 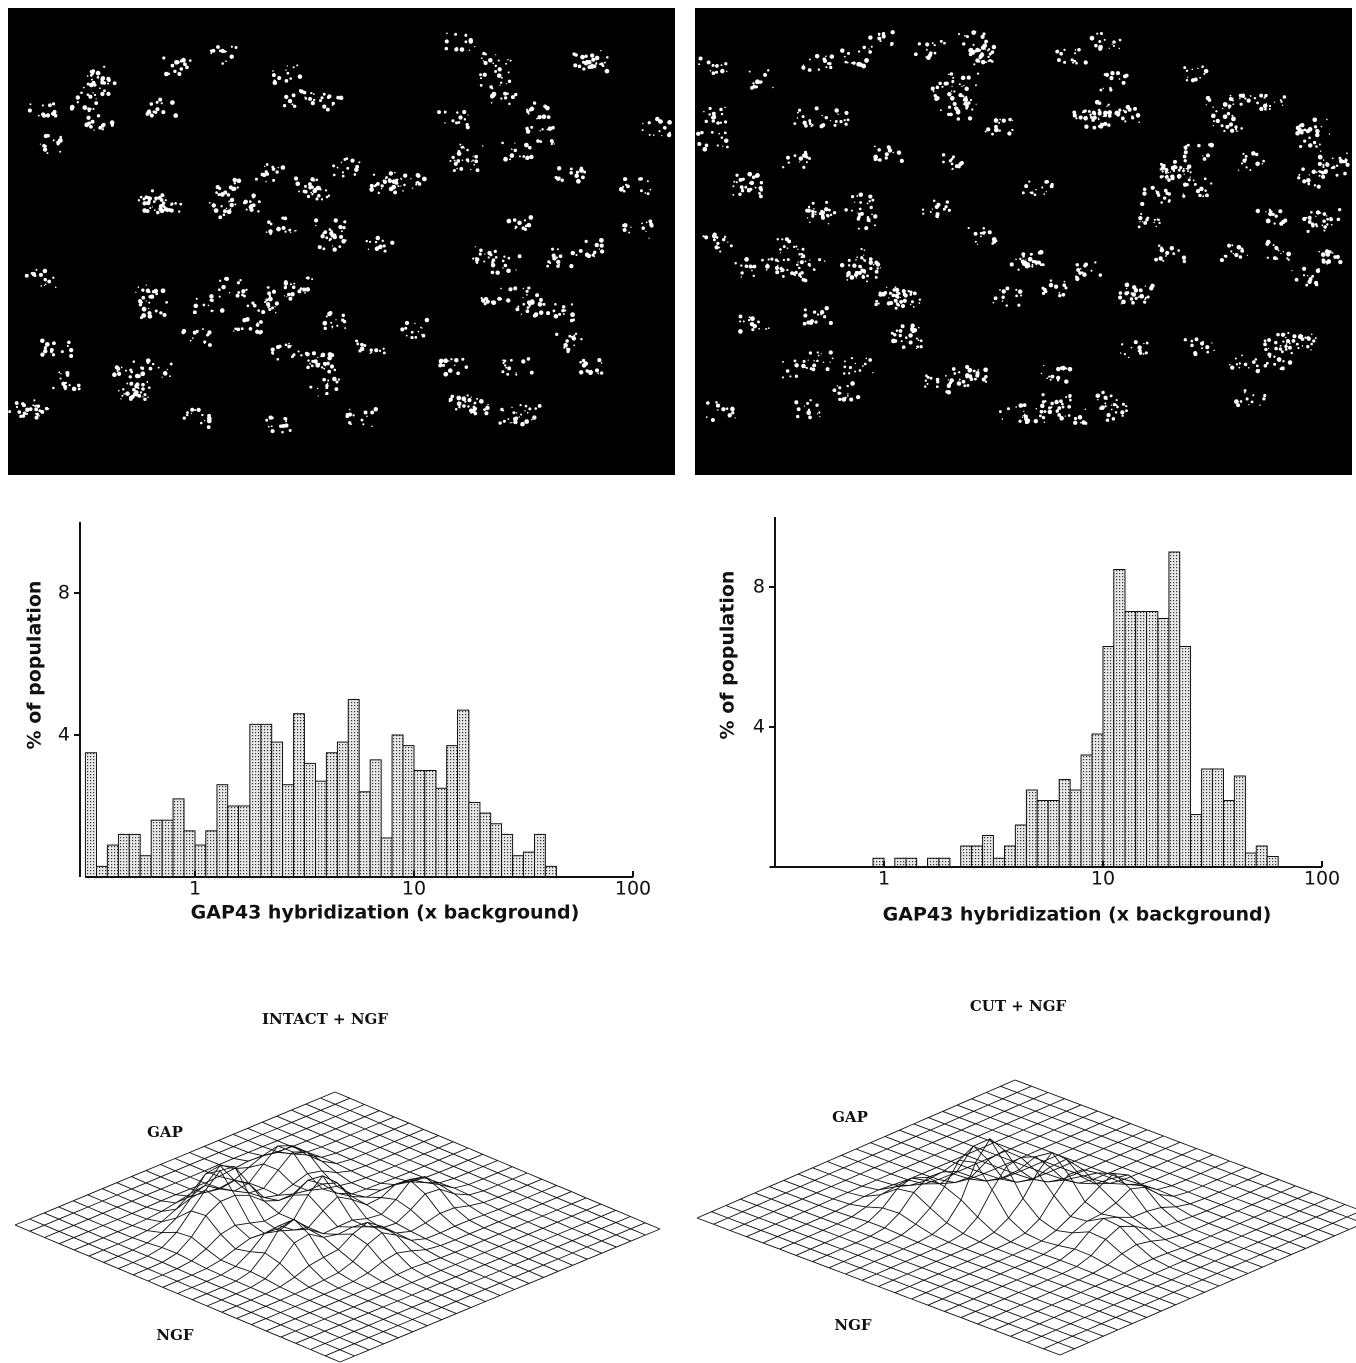 What do you see at coordinates (728, 655) in the screenshot?
I see `y-axis-label: % of population` at bounding box center [728, 655].